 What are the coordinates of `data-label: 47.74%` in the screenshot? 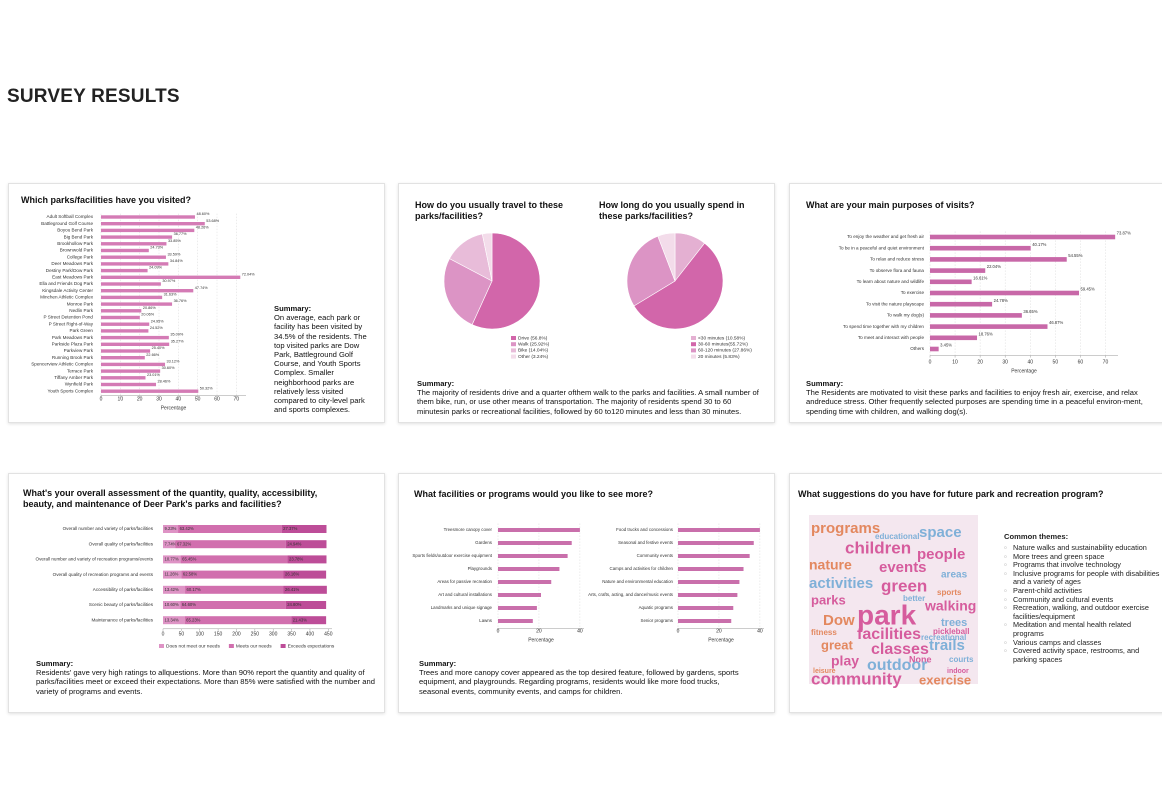 It's located at (202, 288).